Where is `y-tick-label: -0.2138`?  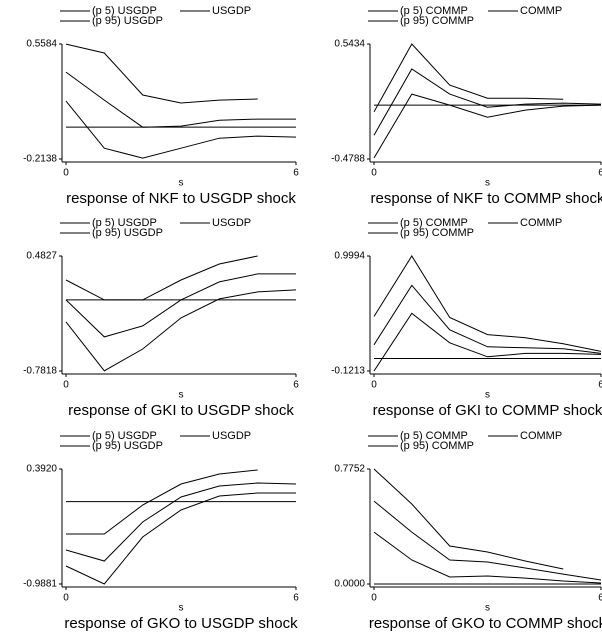
y-tick-label: -0.2138 is located at coordinates (40, 159).